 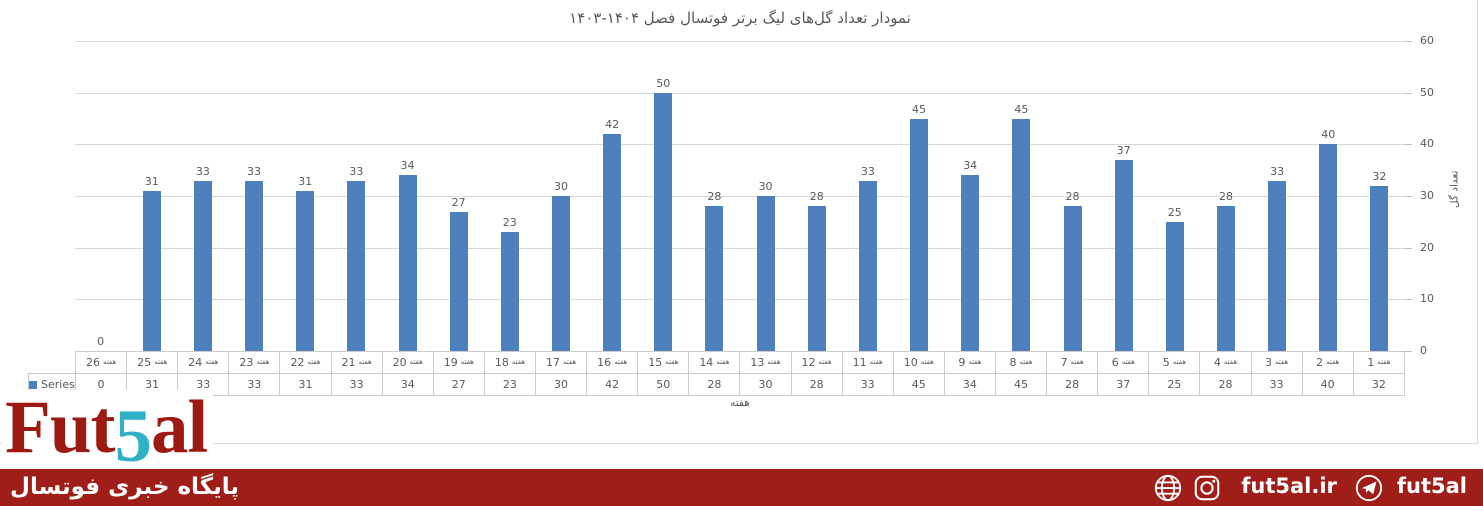 What do you see at coordinates (663, 221) in the screenshot?
I see `bar-هفته 15` at bounding box center [663, 221].